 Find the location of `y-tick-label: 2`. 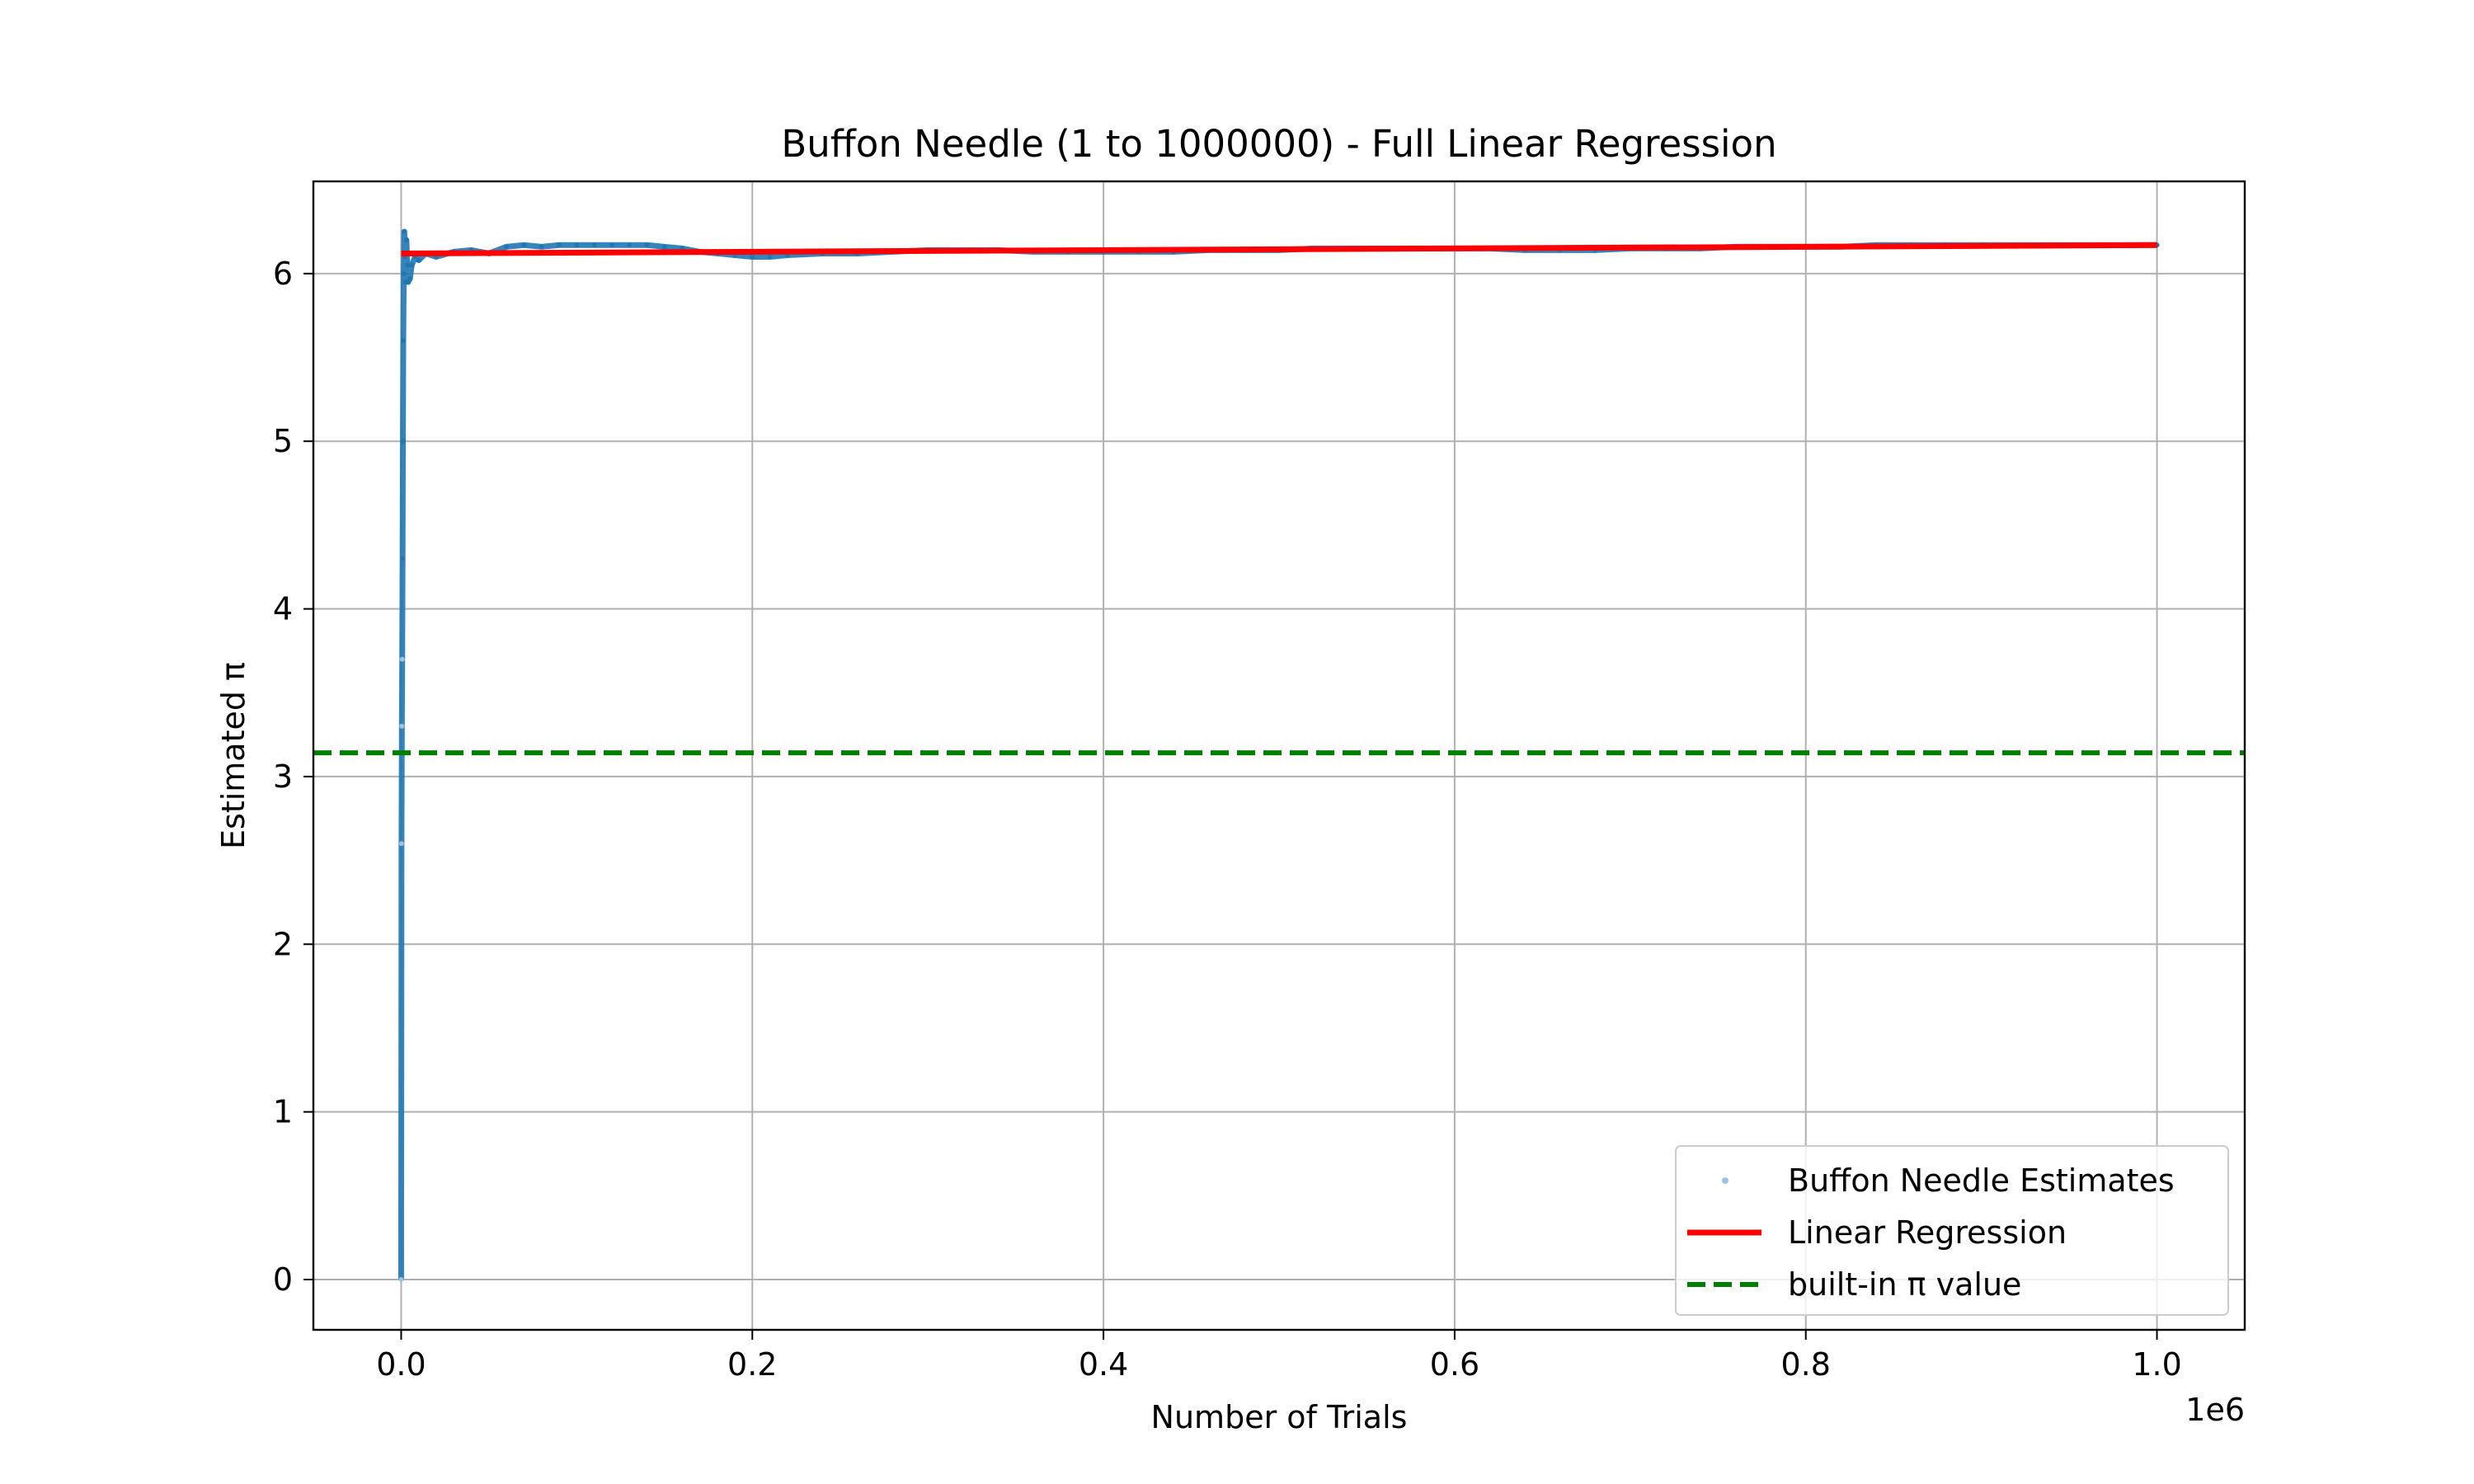

y-tick-label: 2 is located at coordinates (283, 944).